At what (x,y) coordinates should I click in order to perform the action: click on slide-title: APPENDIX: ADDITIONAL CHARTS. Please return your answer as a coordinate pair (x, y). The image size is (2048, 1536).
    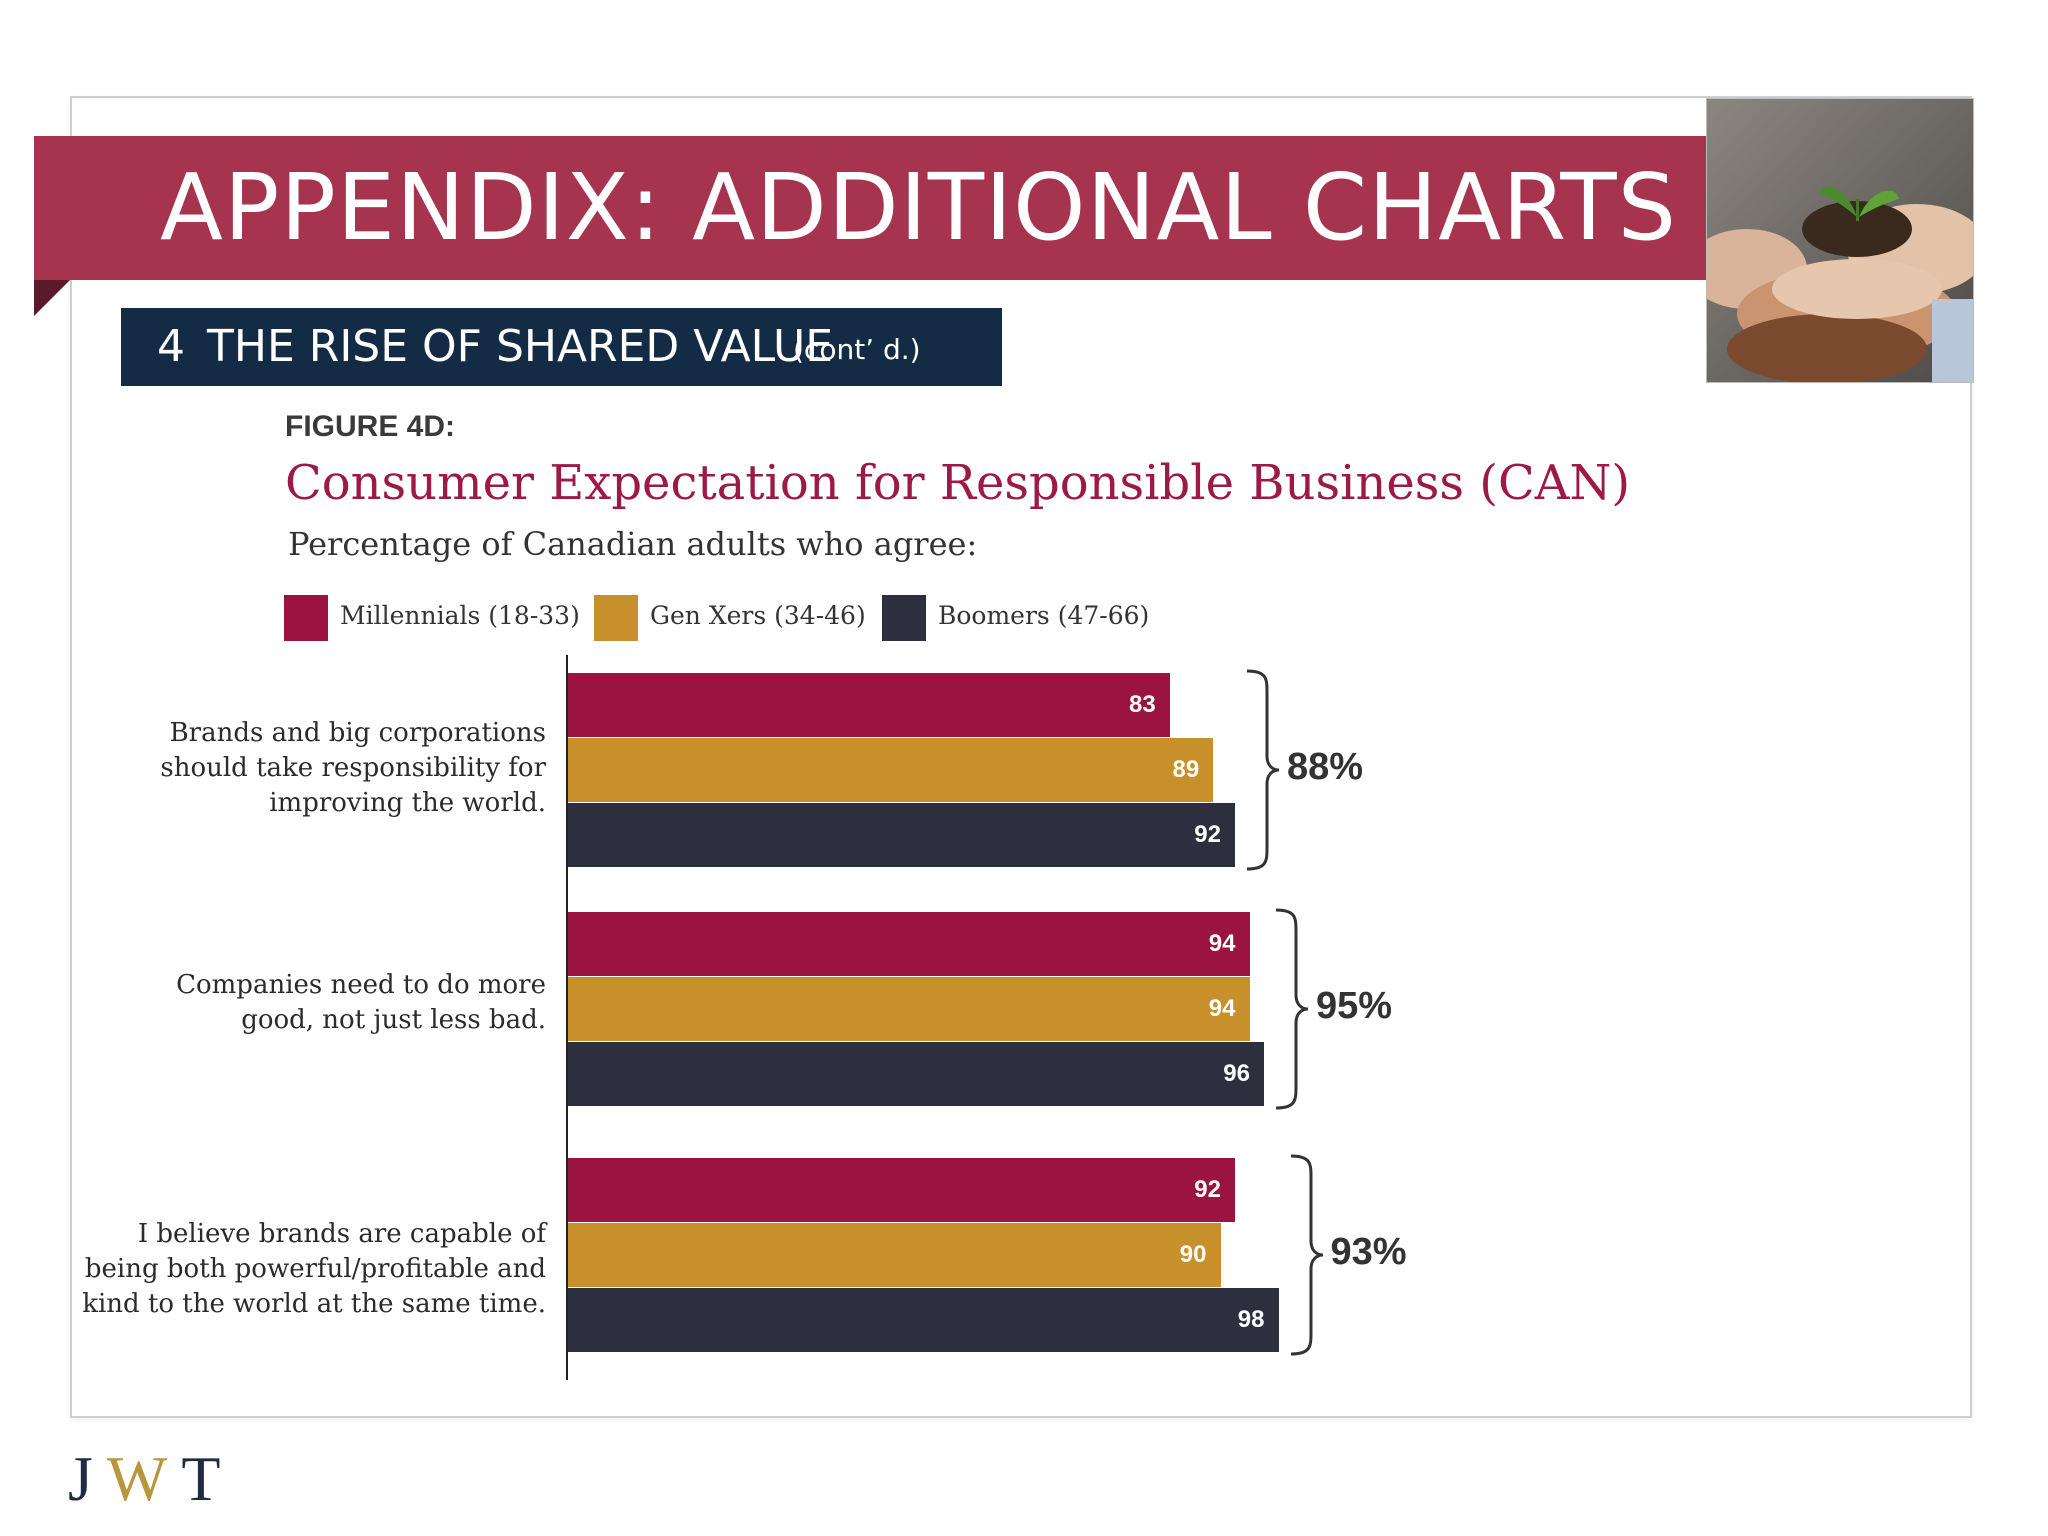
    Looking at the image, I should click on (919, 207).